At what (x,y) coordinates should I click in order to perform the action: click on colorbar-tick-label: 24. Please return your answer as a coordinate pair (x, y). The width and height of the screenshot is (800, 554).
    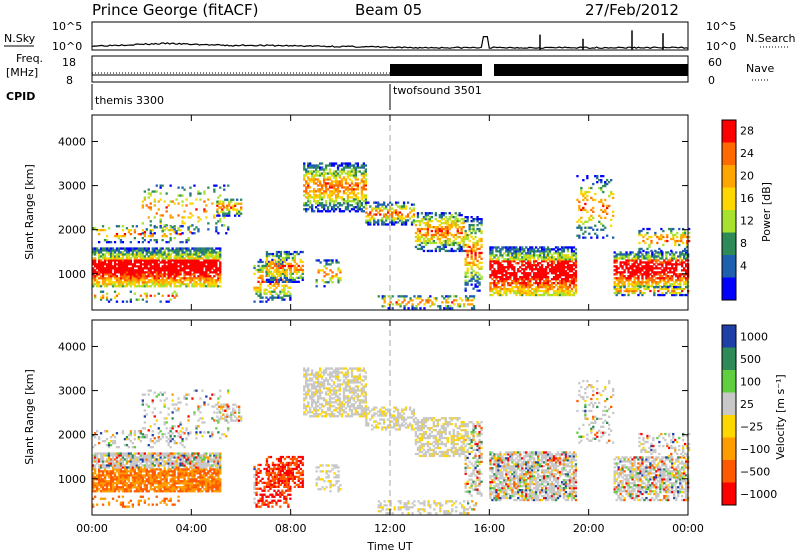
    Looking at the image, I should click on (747, 153).